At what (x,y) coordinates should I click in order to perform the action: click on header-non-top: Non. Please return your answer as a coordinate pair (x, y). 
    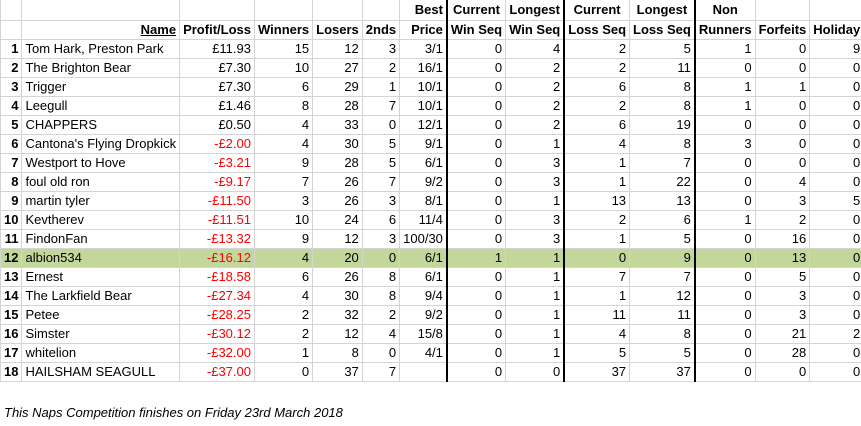
    Looking at the image, I should click on (725, 10).